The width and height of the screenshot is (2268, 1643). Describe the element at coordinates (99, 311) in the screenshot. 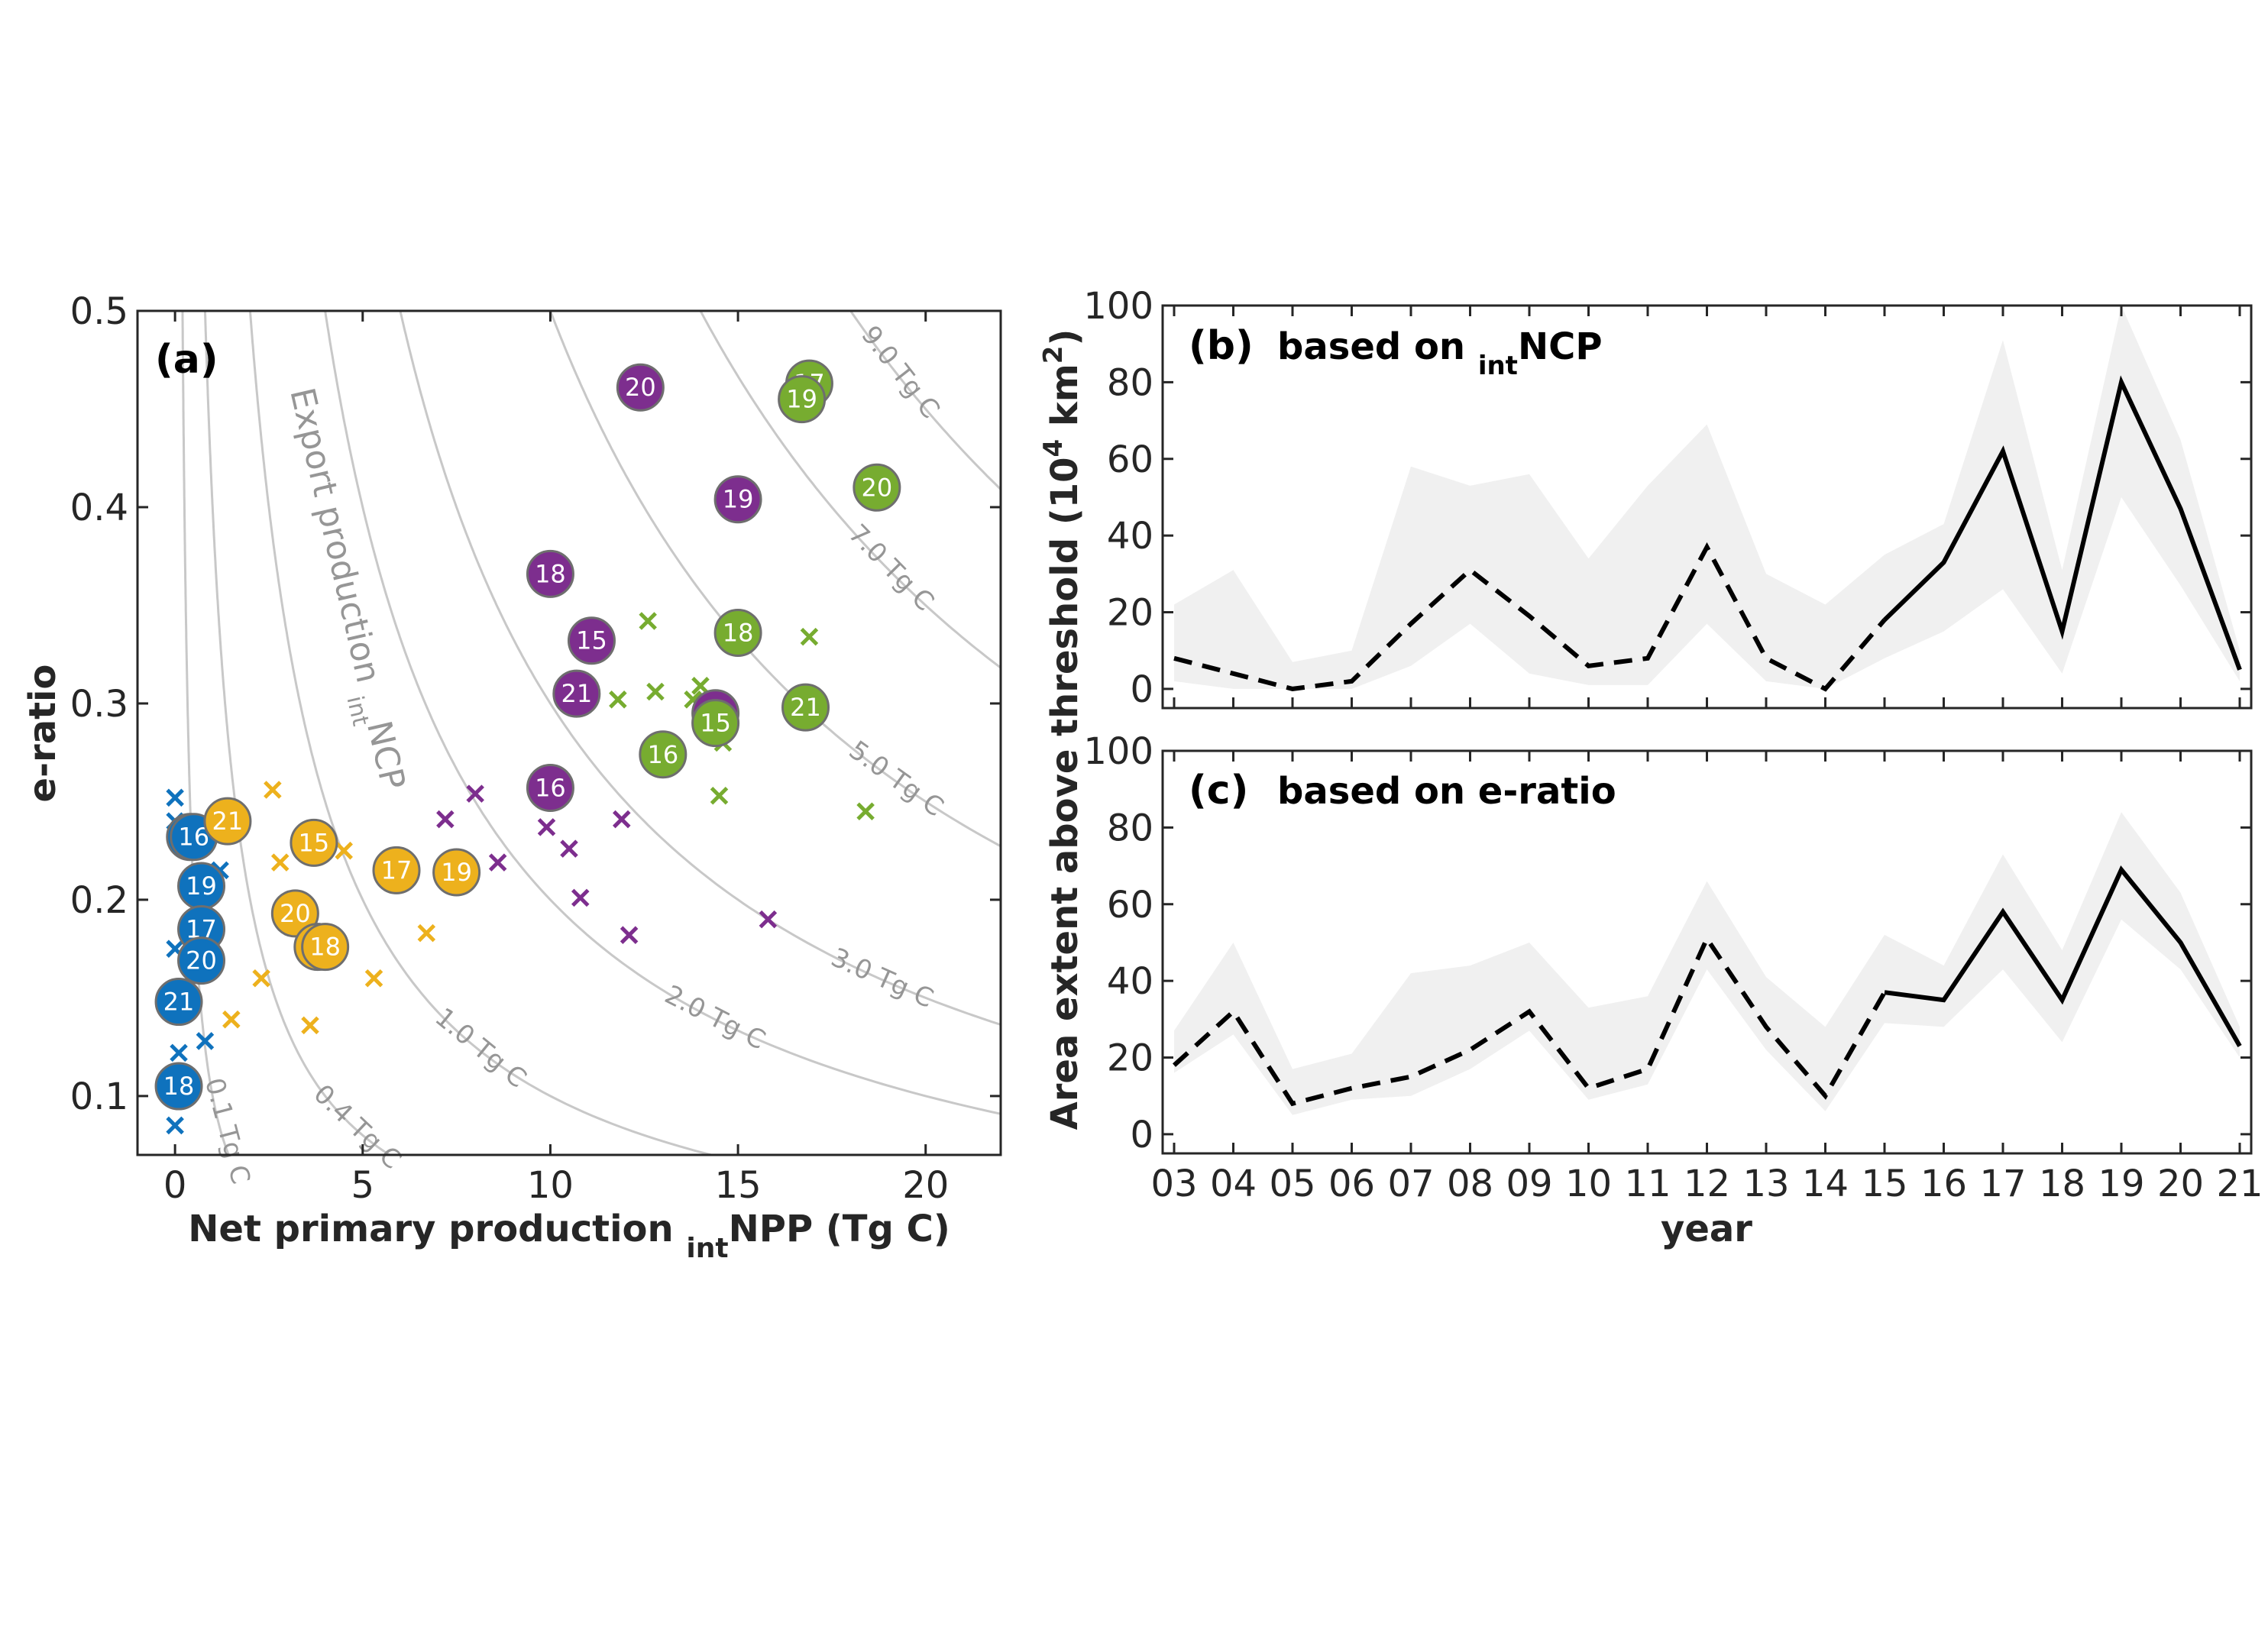

I see `y-tick-label: 0.5` at that location.